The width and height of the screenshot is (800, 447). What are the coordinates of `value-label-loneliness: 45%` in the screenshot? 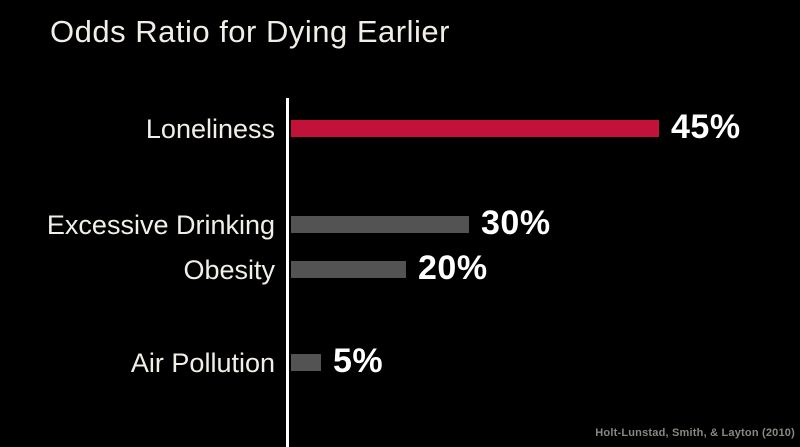 It's located at (706, 127).